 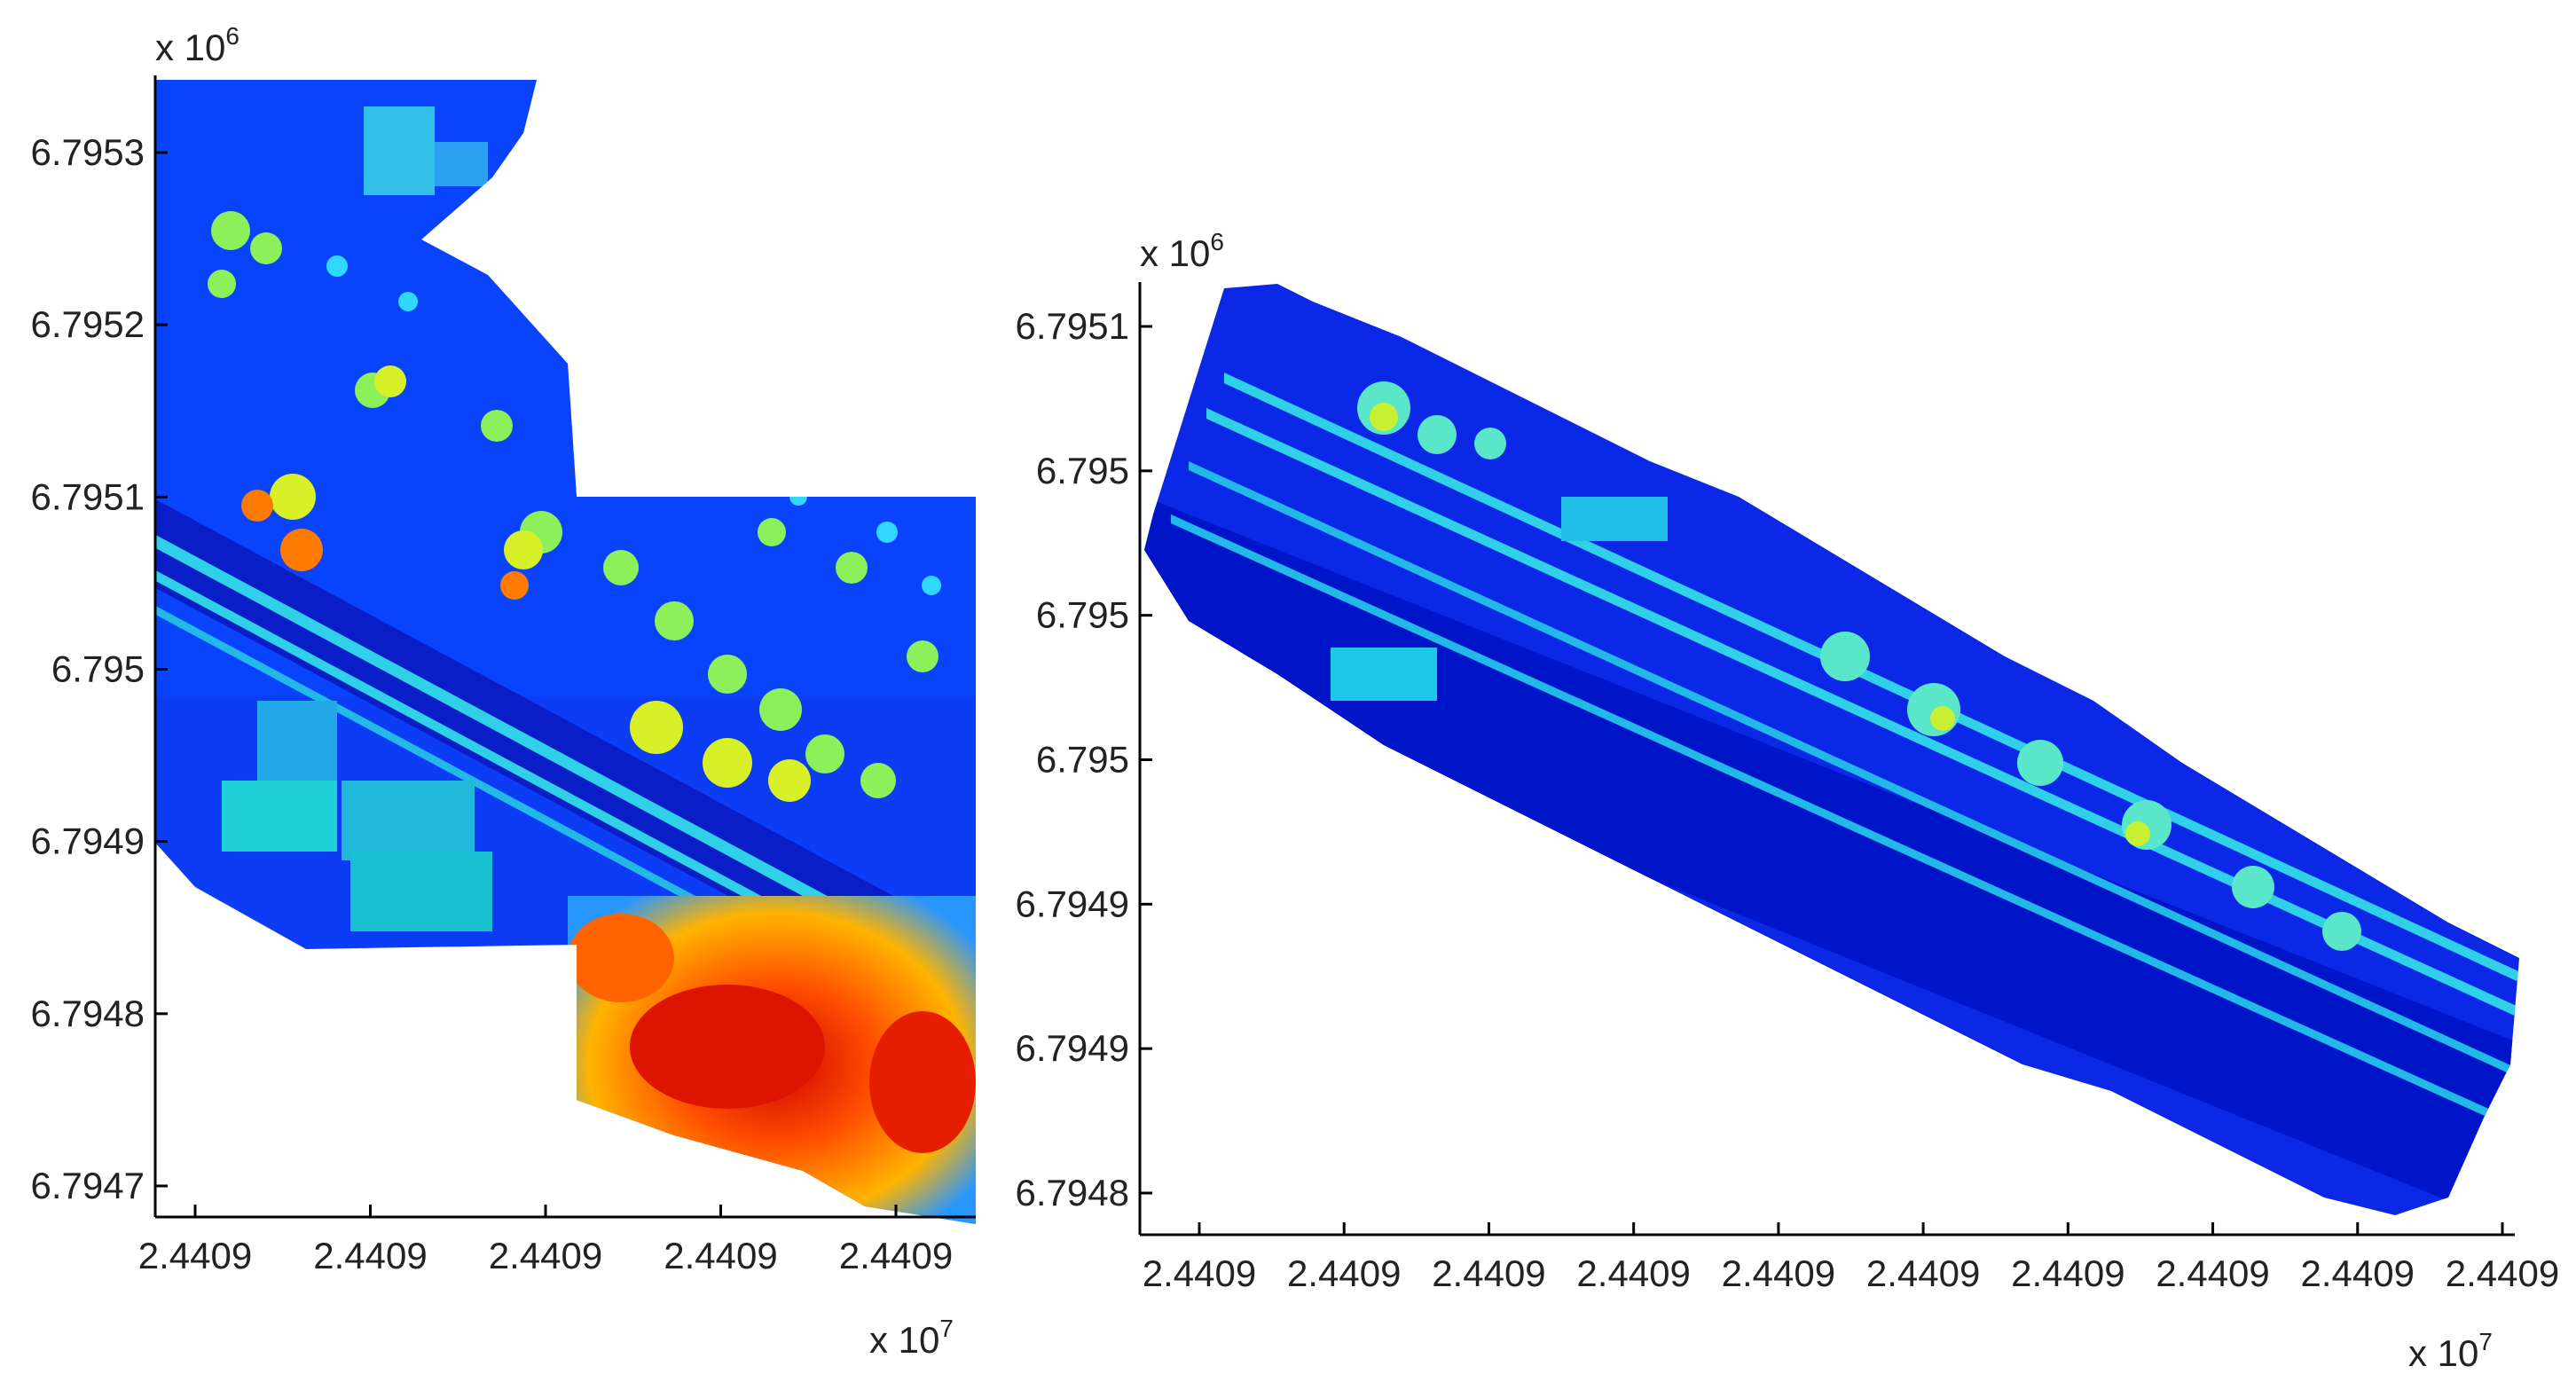 I want to click on y-tick-label: 6.7952, so click(x=88, y=324).